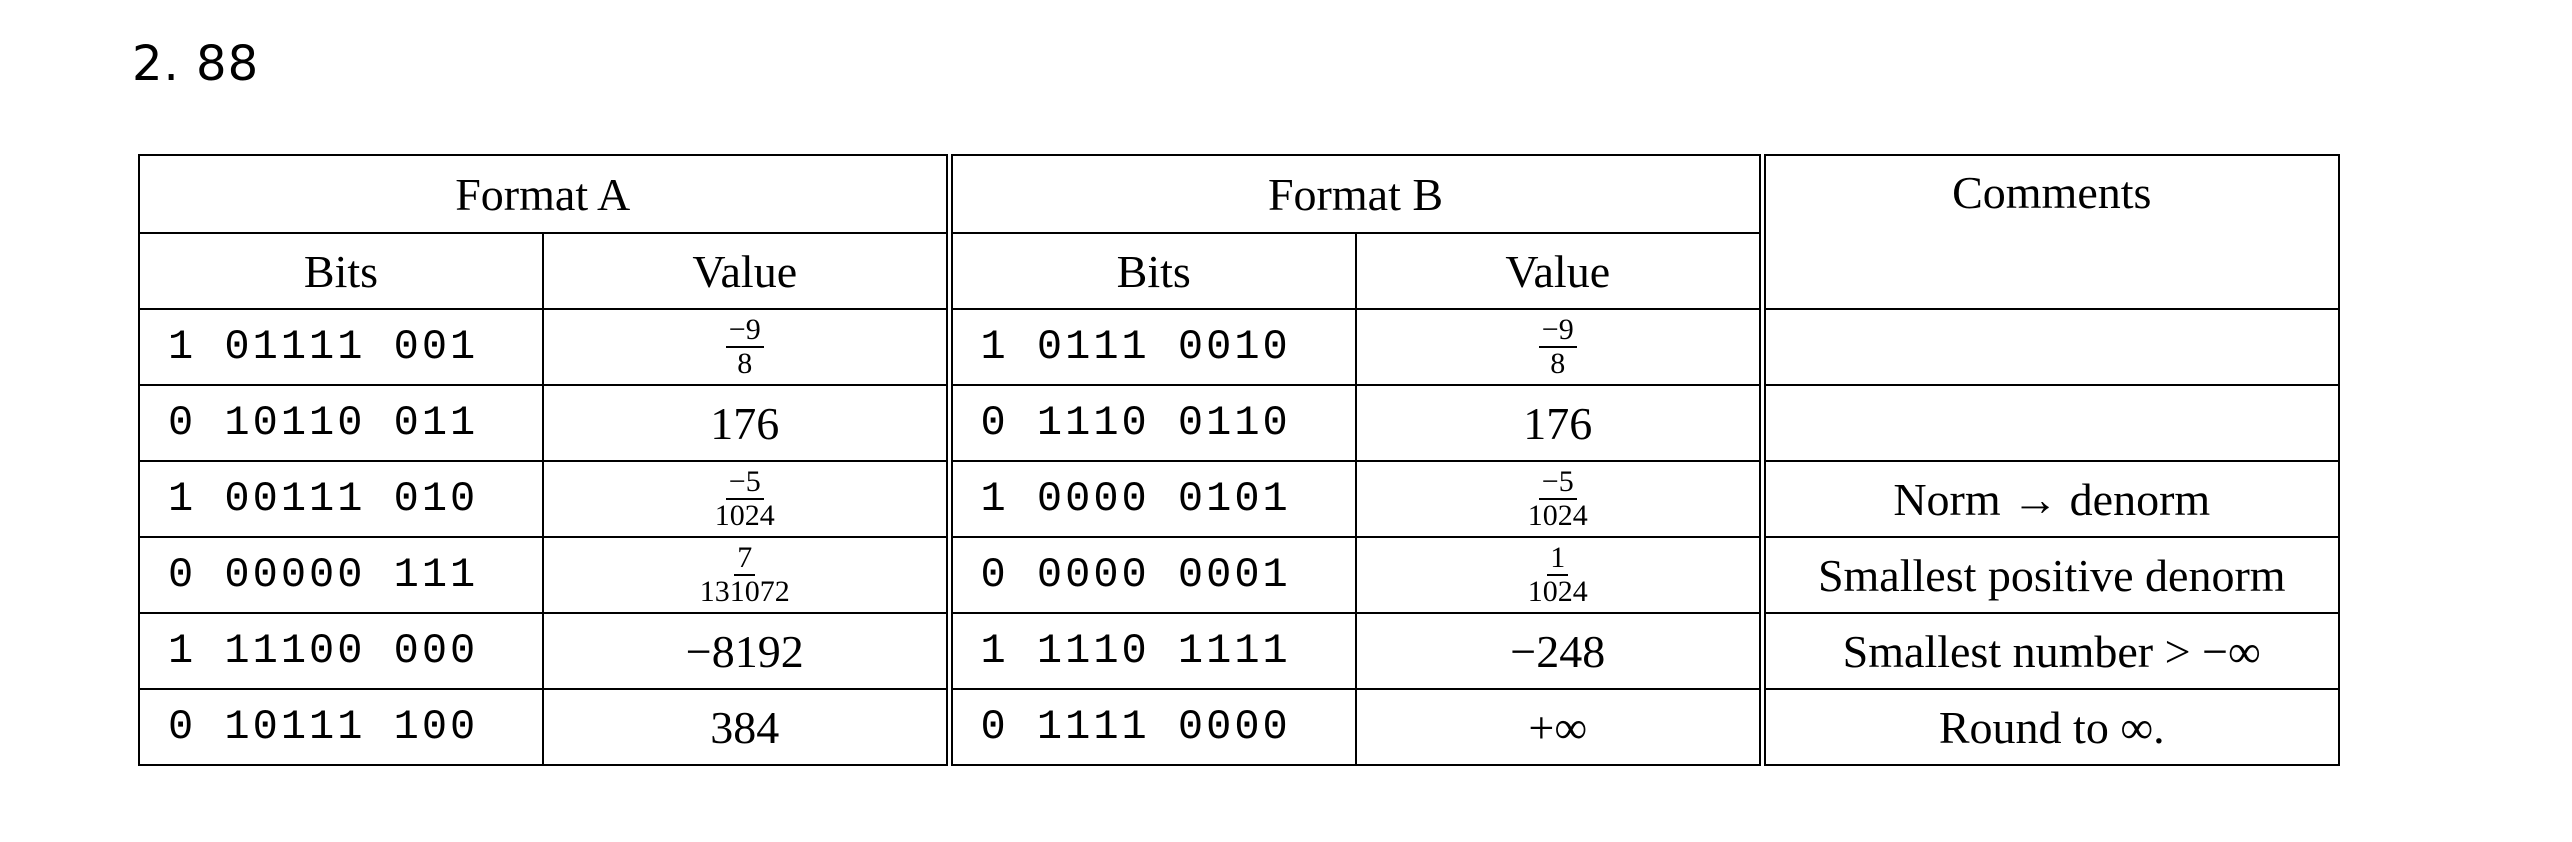 The width and height of the screenshot is (2572, 842). Describe the element at coordinates (746, 271) in the screenshot. I see `format-a-value-header: Value` at that location.